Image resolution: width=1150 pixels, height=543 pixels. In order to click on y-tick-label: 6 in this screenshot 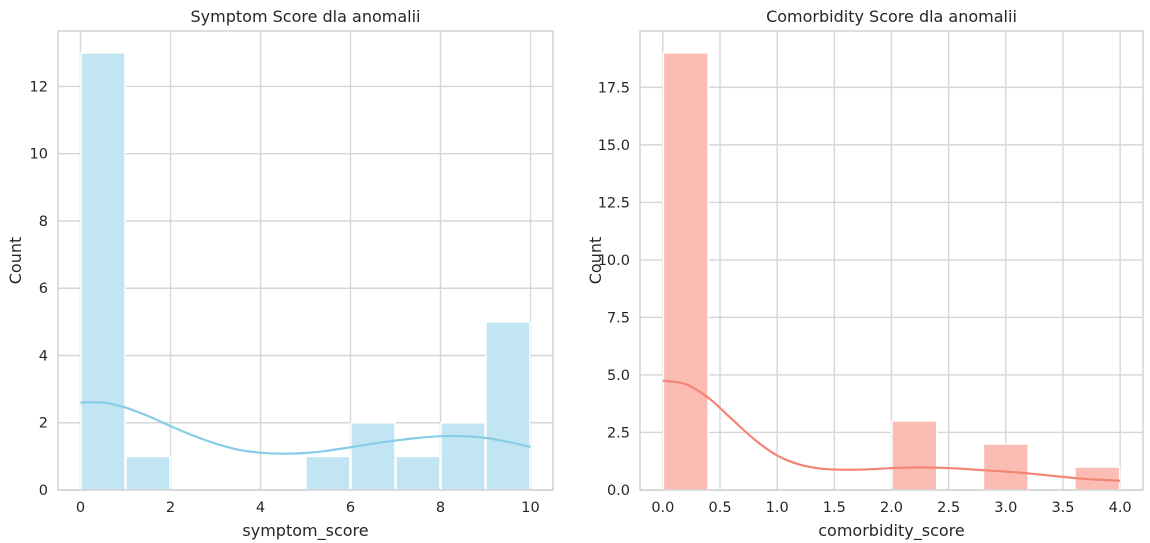, I will do `click(43, 289)`.